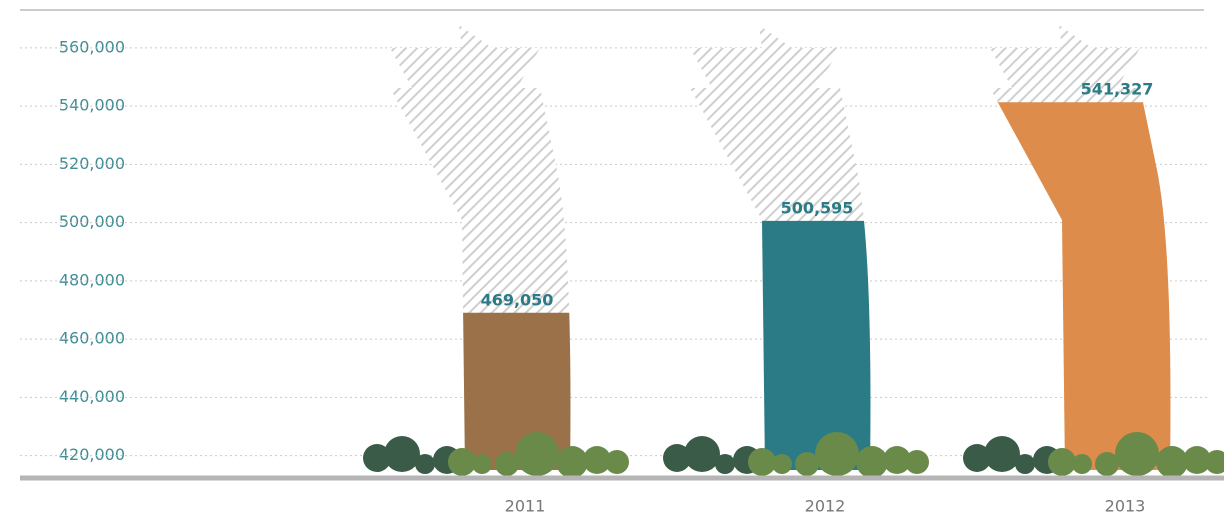 This screenshot has height=521, width=1224. Describe the element at coordinates (817, 207) in the screenshot. I see `value-label: 500,595` at that location.